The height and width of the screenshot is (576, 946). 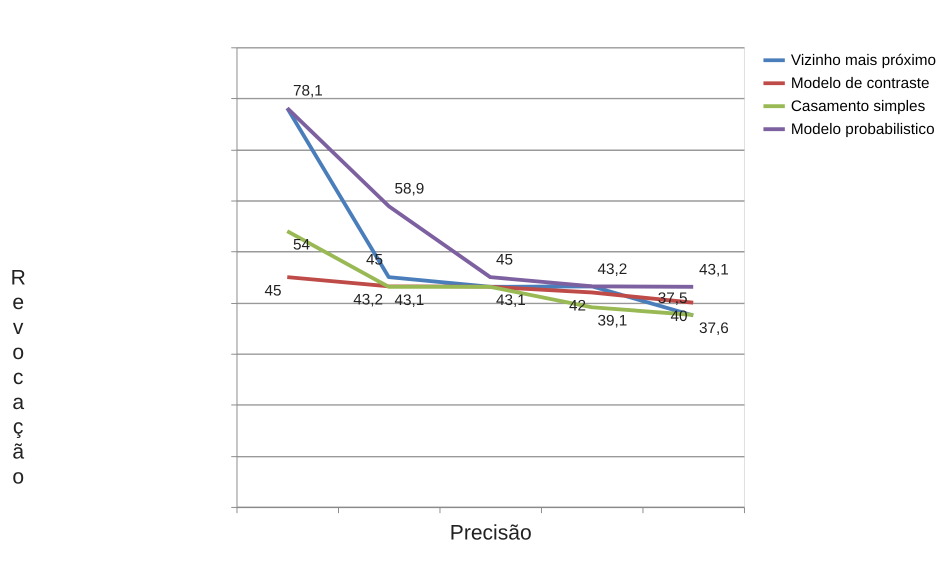 I want to click on legend-label: Modelo probabilistico, so click(x=862, y=129).